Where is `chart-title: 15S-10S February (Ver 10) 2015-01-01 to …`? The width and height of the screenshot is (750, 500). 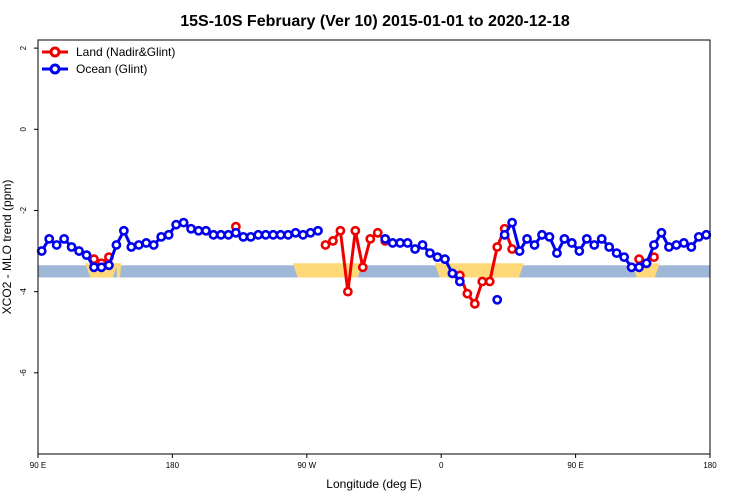
chart-title: 15S-10S February (Ver 10) 2015-01-01 to … is located at coordinates (375, 21).